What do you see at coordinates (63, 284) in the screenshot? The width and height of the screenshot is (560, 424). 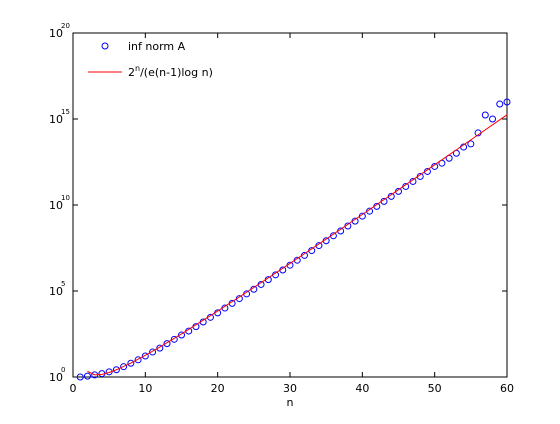 I see `y-tick-exponent: 5` at bounding box center [63, 284].